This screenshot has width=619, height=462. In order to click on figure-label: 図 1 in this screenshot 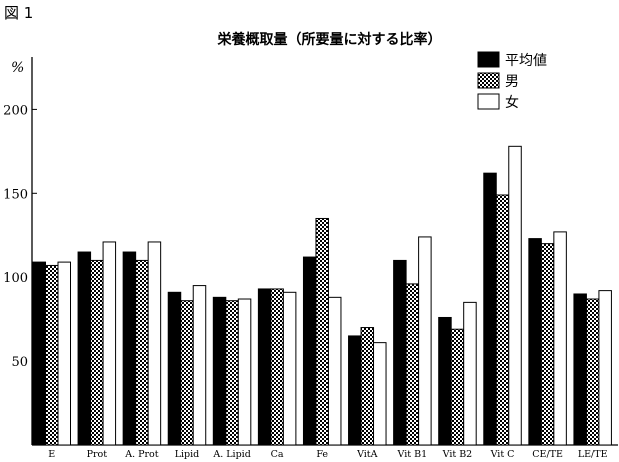, I will do `click(19, 13)`.